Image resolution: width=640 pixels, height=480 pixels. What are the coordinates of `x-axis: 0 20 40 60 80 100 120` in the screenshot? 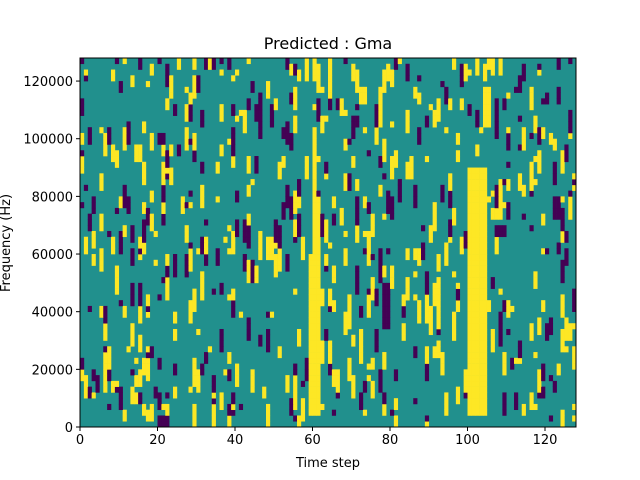 It's located at (316, 437).